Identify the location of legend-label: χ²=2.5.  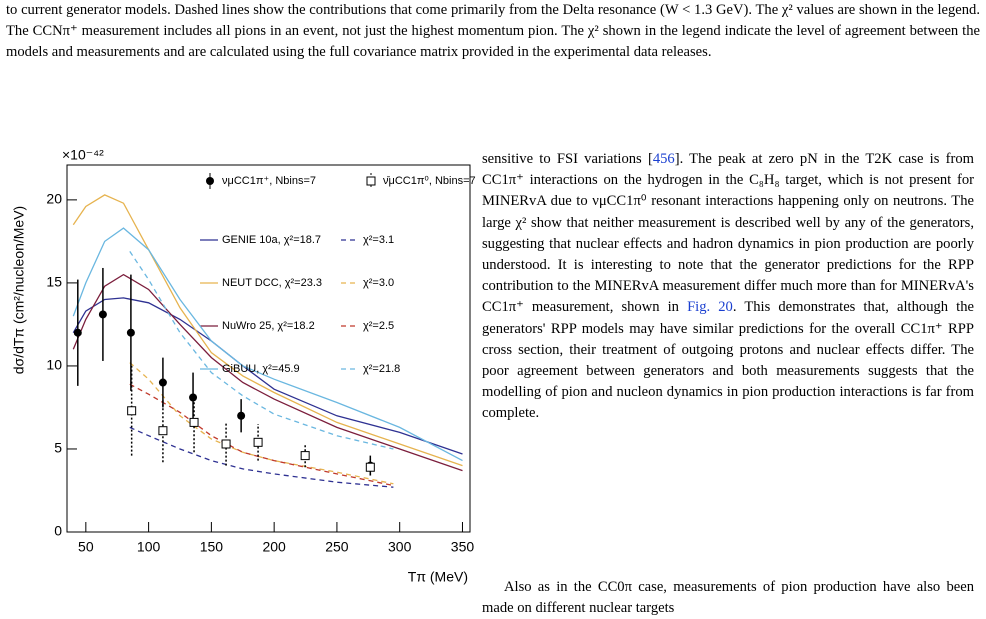
(378, 326).